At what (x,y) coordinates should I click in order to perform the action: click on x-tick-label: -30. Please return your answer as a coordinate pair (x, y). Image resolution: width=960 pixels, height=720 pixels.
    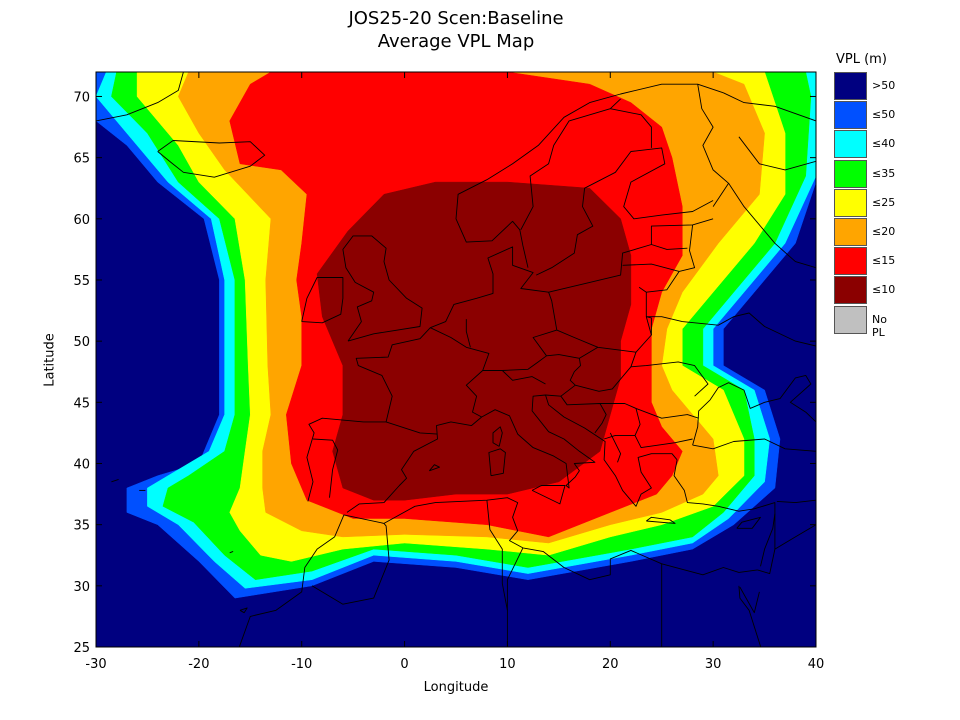
    Looking at the image, I should click on (95, 664).